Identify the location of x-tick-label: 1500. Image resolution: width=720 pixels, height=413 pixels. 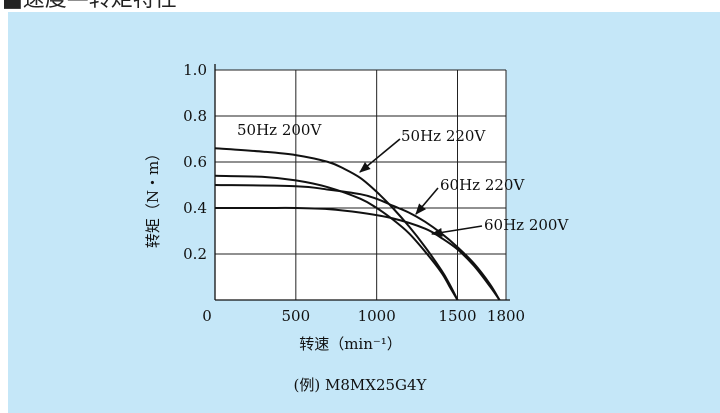
(457, 316).